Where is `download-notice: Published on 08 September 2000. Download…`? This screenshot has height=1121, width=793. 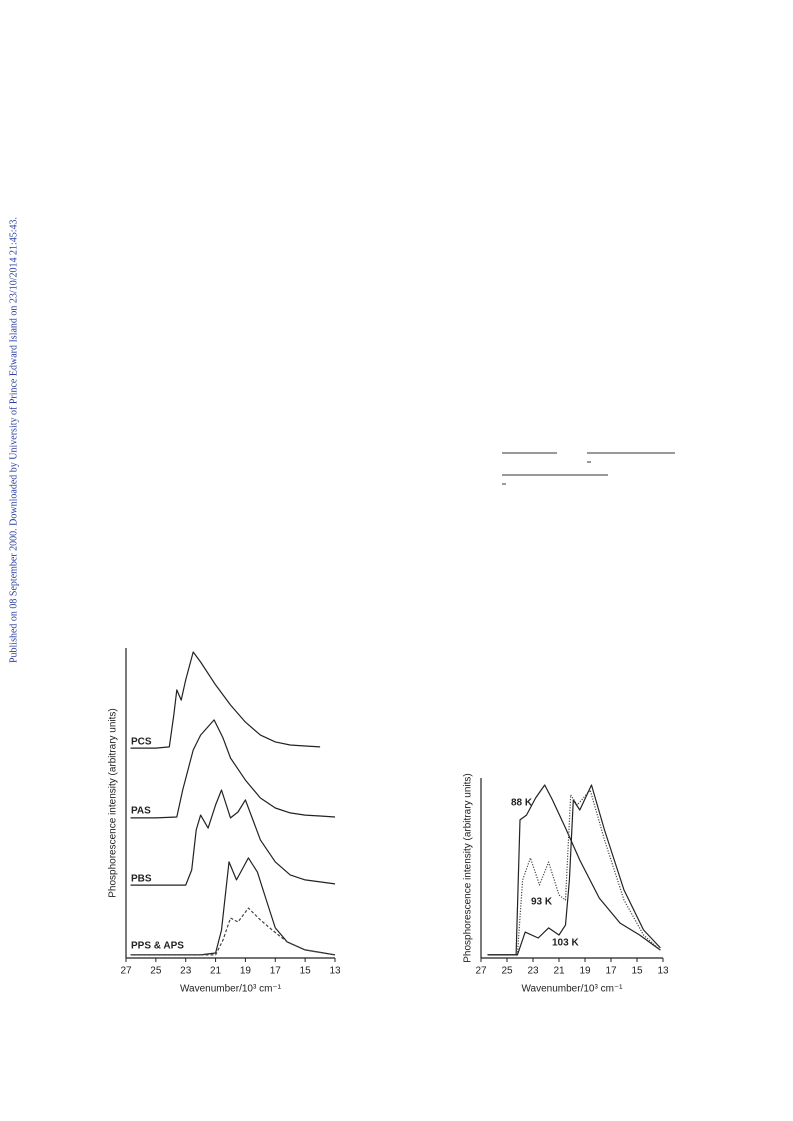
download-notice: Published on 08 September 2000. Download… is located at coordinates (13, 440).